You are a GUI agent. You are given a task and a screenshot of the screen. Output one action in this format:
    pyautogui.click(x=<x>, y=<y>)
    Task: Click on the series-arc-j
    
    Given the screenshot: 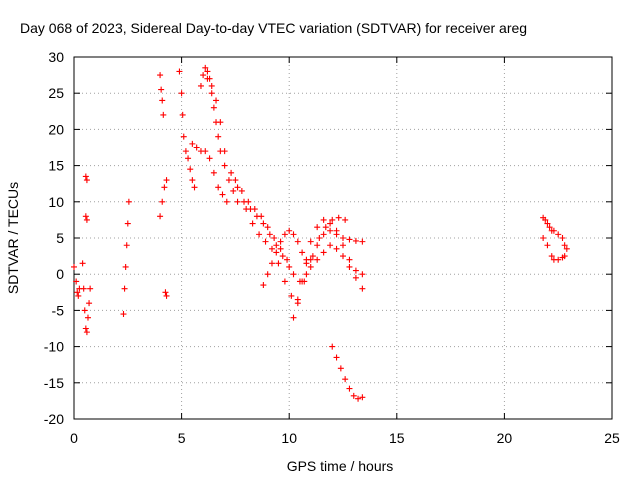 What is the action you would take?
    pyautogui.click(x=209, y=172)
    